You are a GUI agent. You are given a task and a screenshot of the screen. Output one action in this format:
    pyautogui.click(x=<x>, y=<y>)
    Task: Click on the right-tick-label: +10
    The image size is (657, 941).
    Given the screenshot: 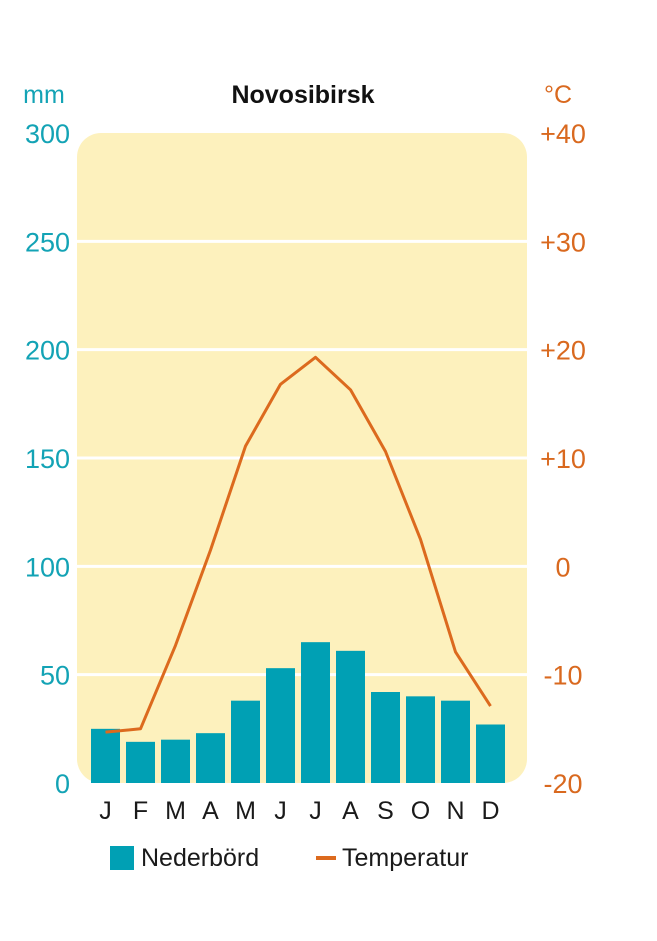 What is the action you would take?
    pyautogui.click(x=563, y=459)
    